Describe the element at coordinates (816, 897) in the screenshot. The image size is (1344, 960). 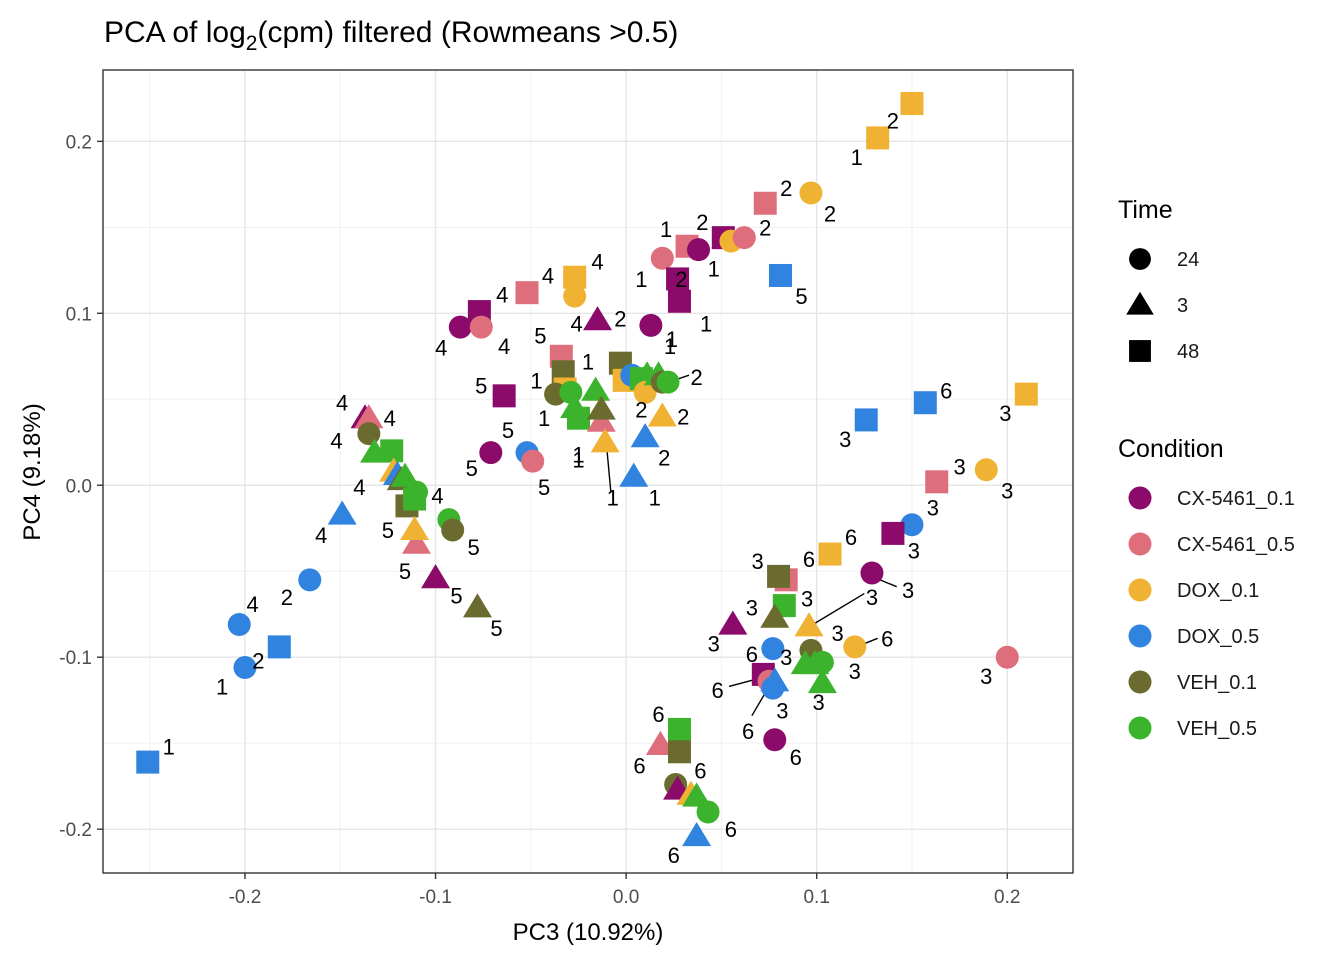
I see `x-tick-label: 0.1` at that location.